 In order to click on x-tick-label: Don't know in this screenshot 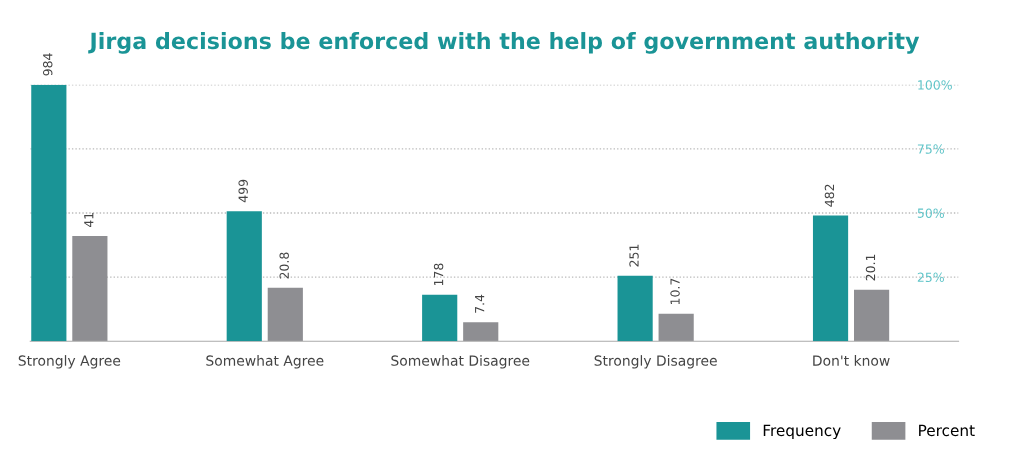, I will do `click(851, 360)`.